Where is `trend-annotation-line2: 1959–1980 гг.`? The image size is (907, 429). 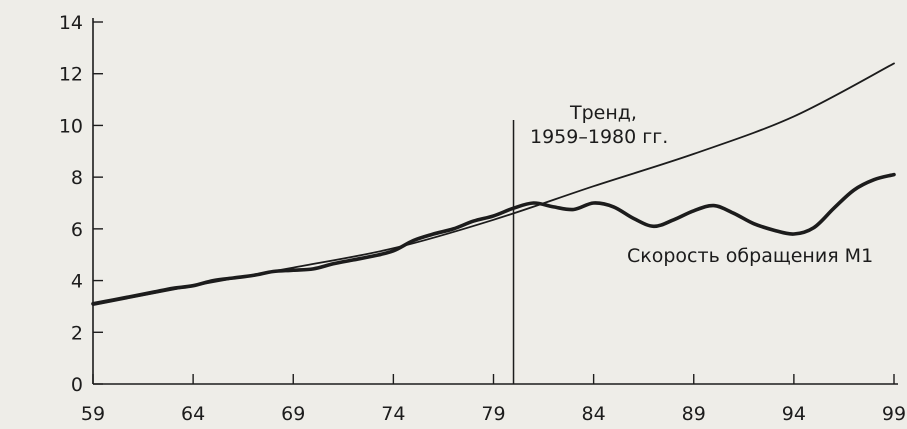 trend-annotation-line2: 1959–1980 гг. is located at coordinates (599, 137).